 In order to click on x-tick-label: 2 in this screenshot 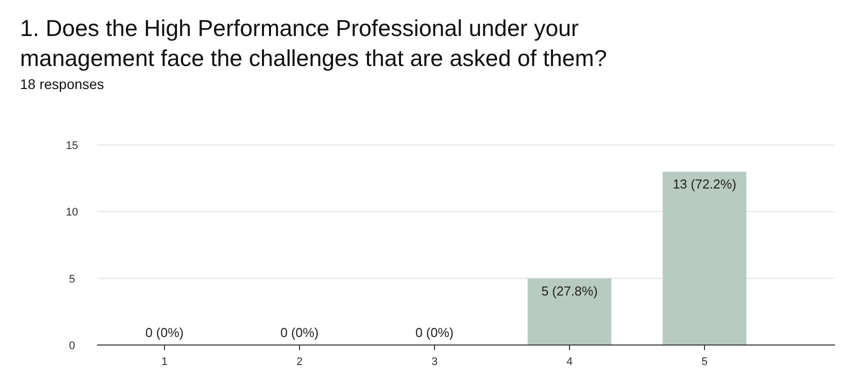, I will do `click(299, 362)`.